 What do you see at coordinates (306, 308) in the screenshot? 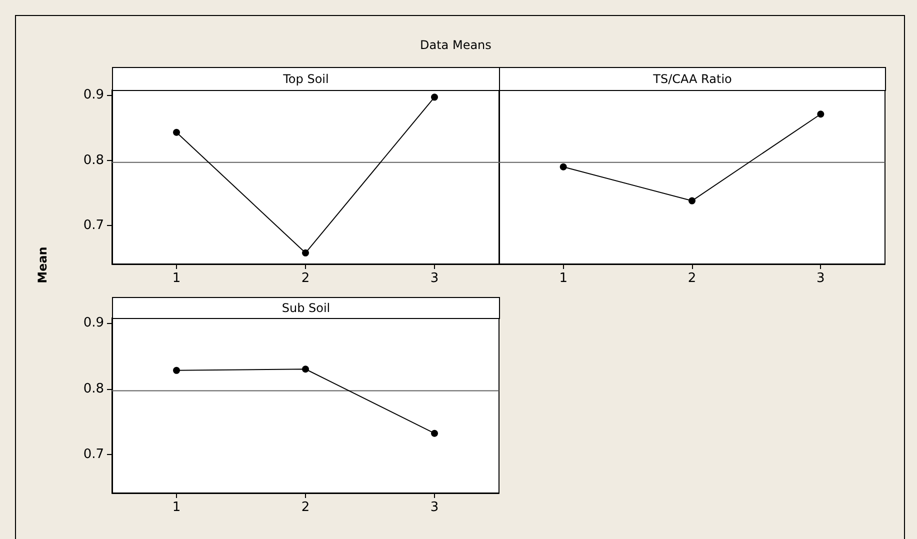
I see `chart-title: Sub Soil` at bounding box center [306, 308].